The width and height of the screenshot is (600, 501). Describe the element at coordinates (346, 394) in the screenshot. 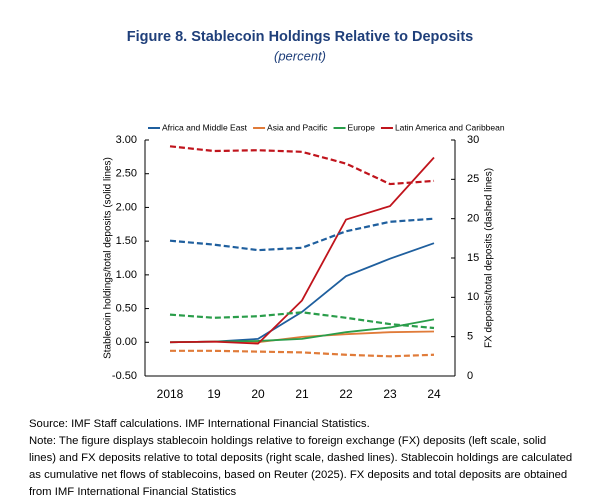

I see `x-tick-label: 22` at that location.